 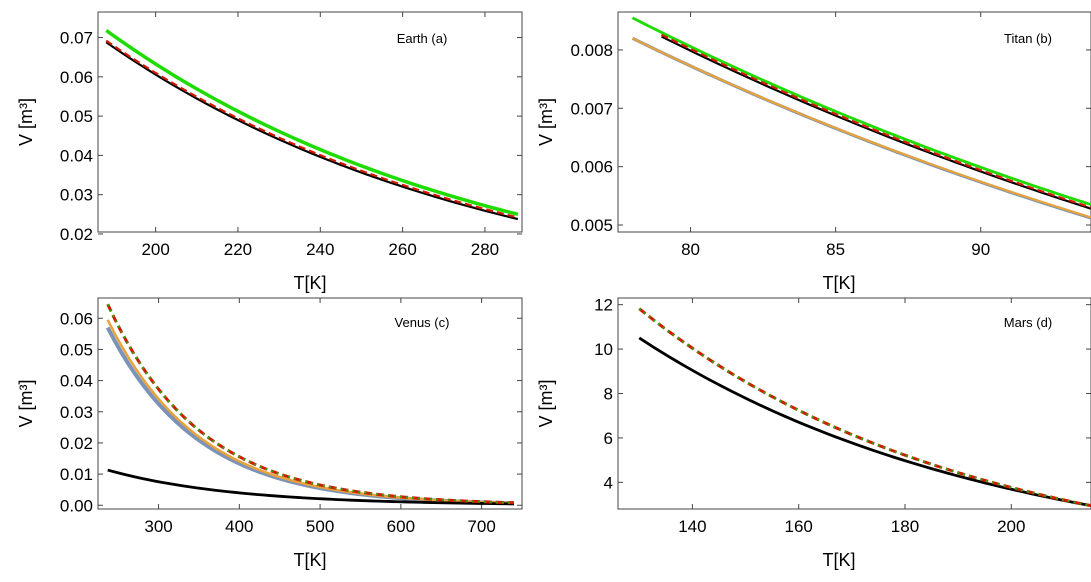 I want to click on y-tick-label: 0.07, so click(x=76, y=38).